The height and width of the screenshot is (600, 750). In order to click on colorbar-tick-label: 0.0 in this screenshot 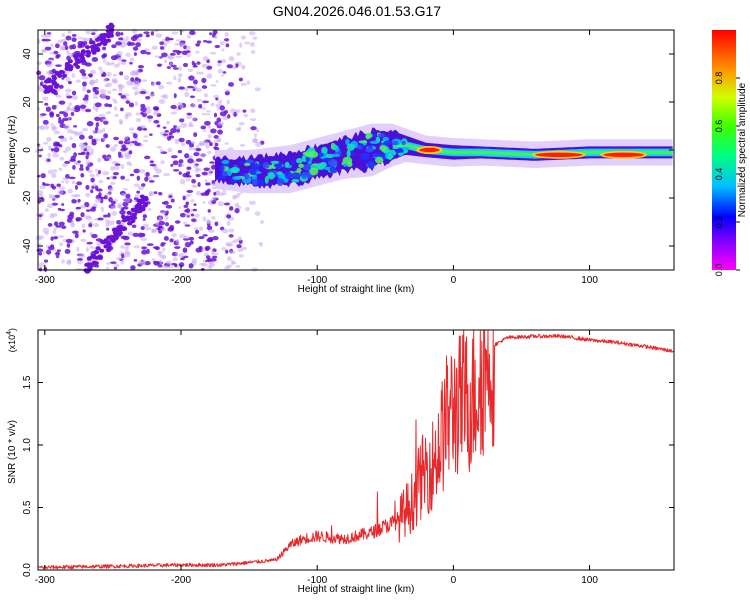, I will do `click(719, 270)`.